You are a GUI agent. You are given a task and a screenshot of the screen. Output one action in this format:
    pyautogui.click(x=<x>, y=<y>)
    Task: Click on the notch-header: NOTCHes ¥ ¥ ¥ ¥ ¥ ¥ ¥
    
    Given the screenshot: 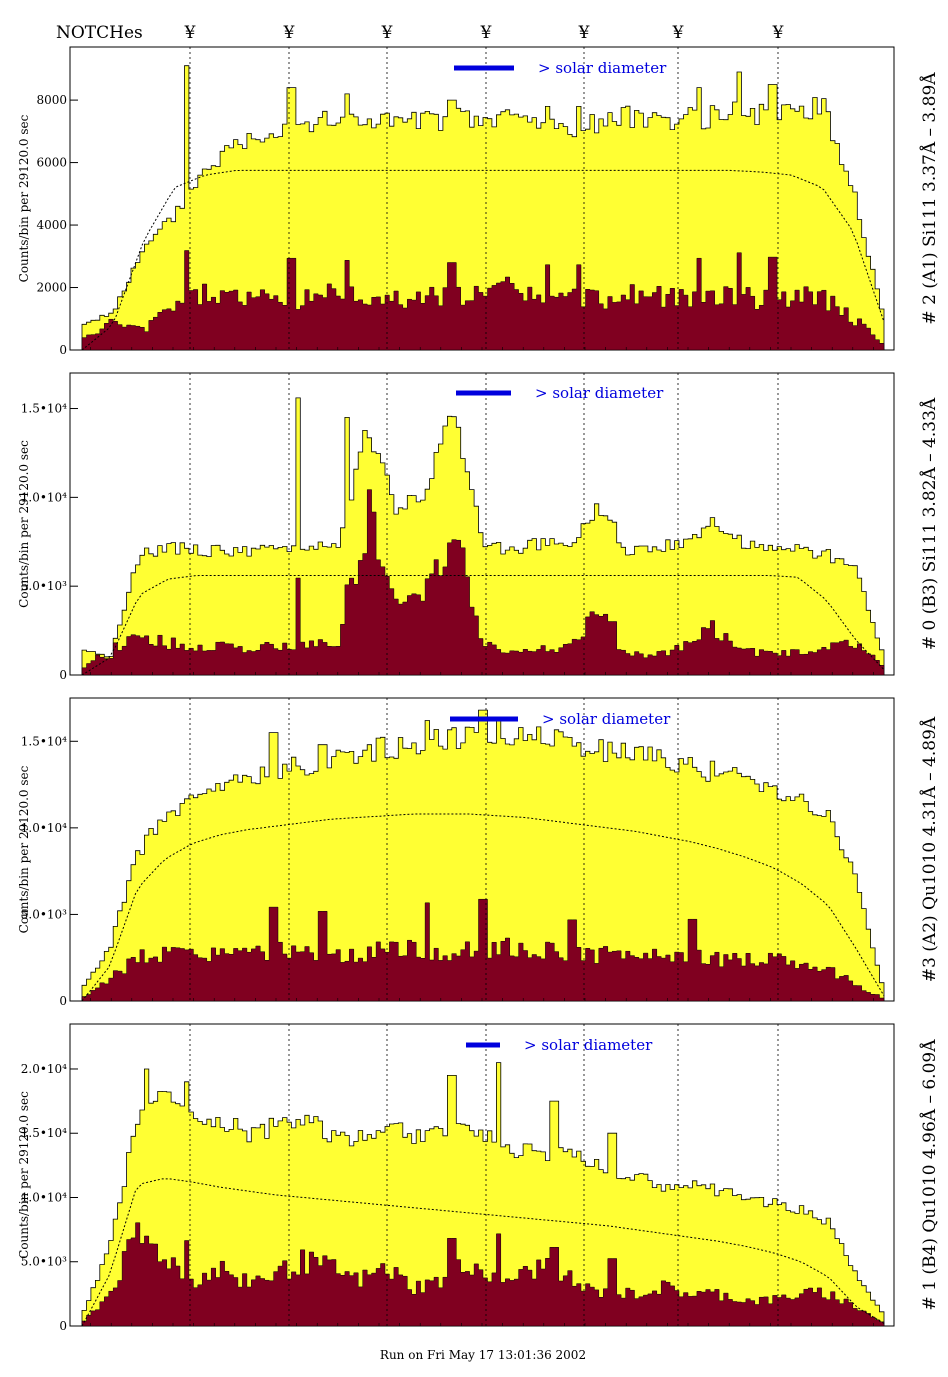 What is the action you would take?
    pyautogui.click(x=420, y=33)
    